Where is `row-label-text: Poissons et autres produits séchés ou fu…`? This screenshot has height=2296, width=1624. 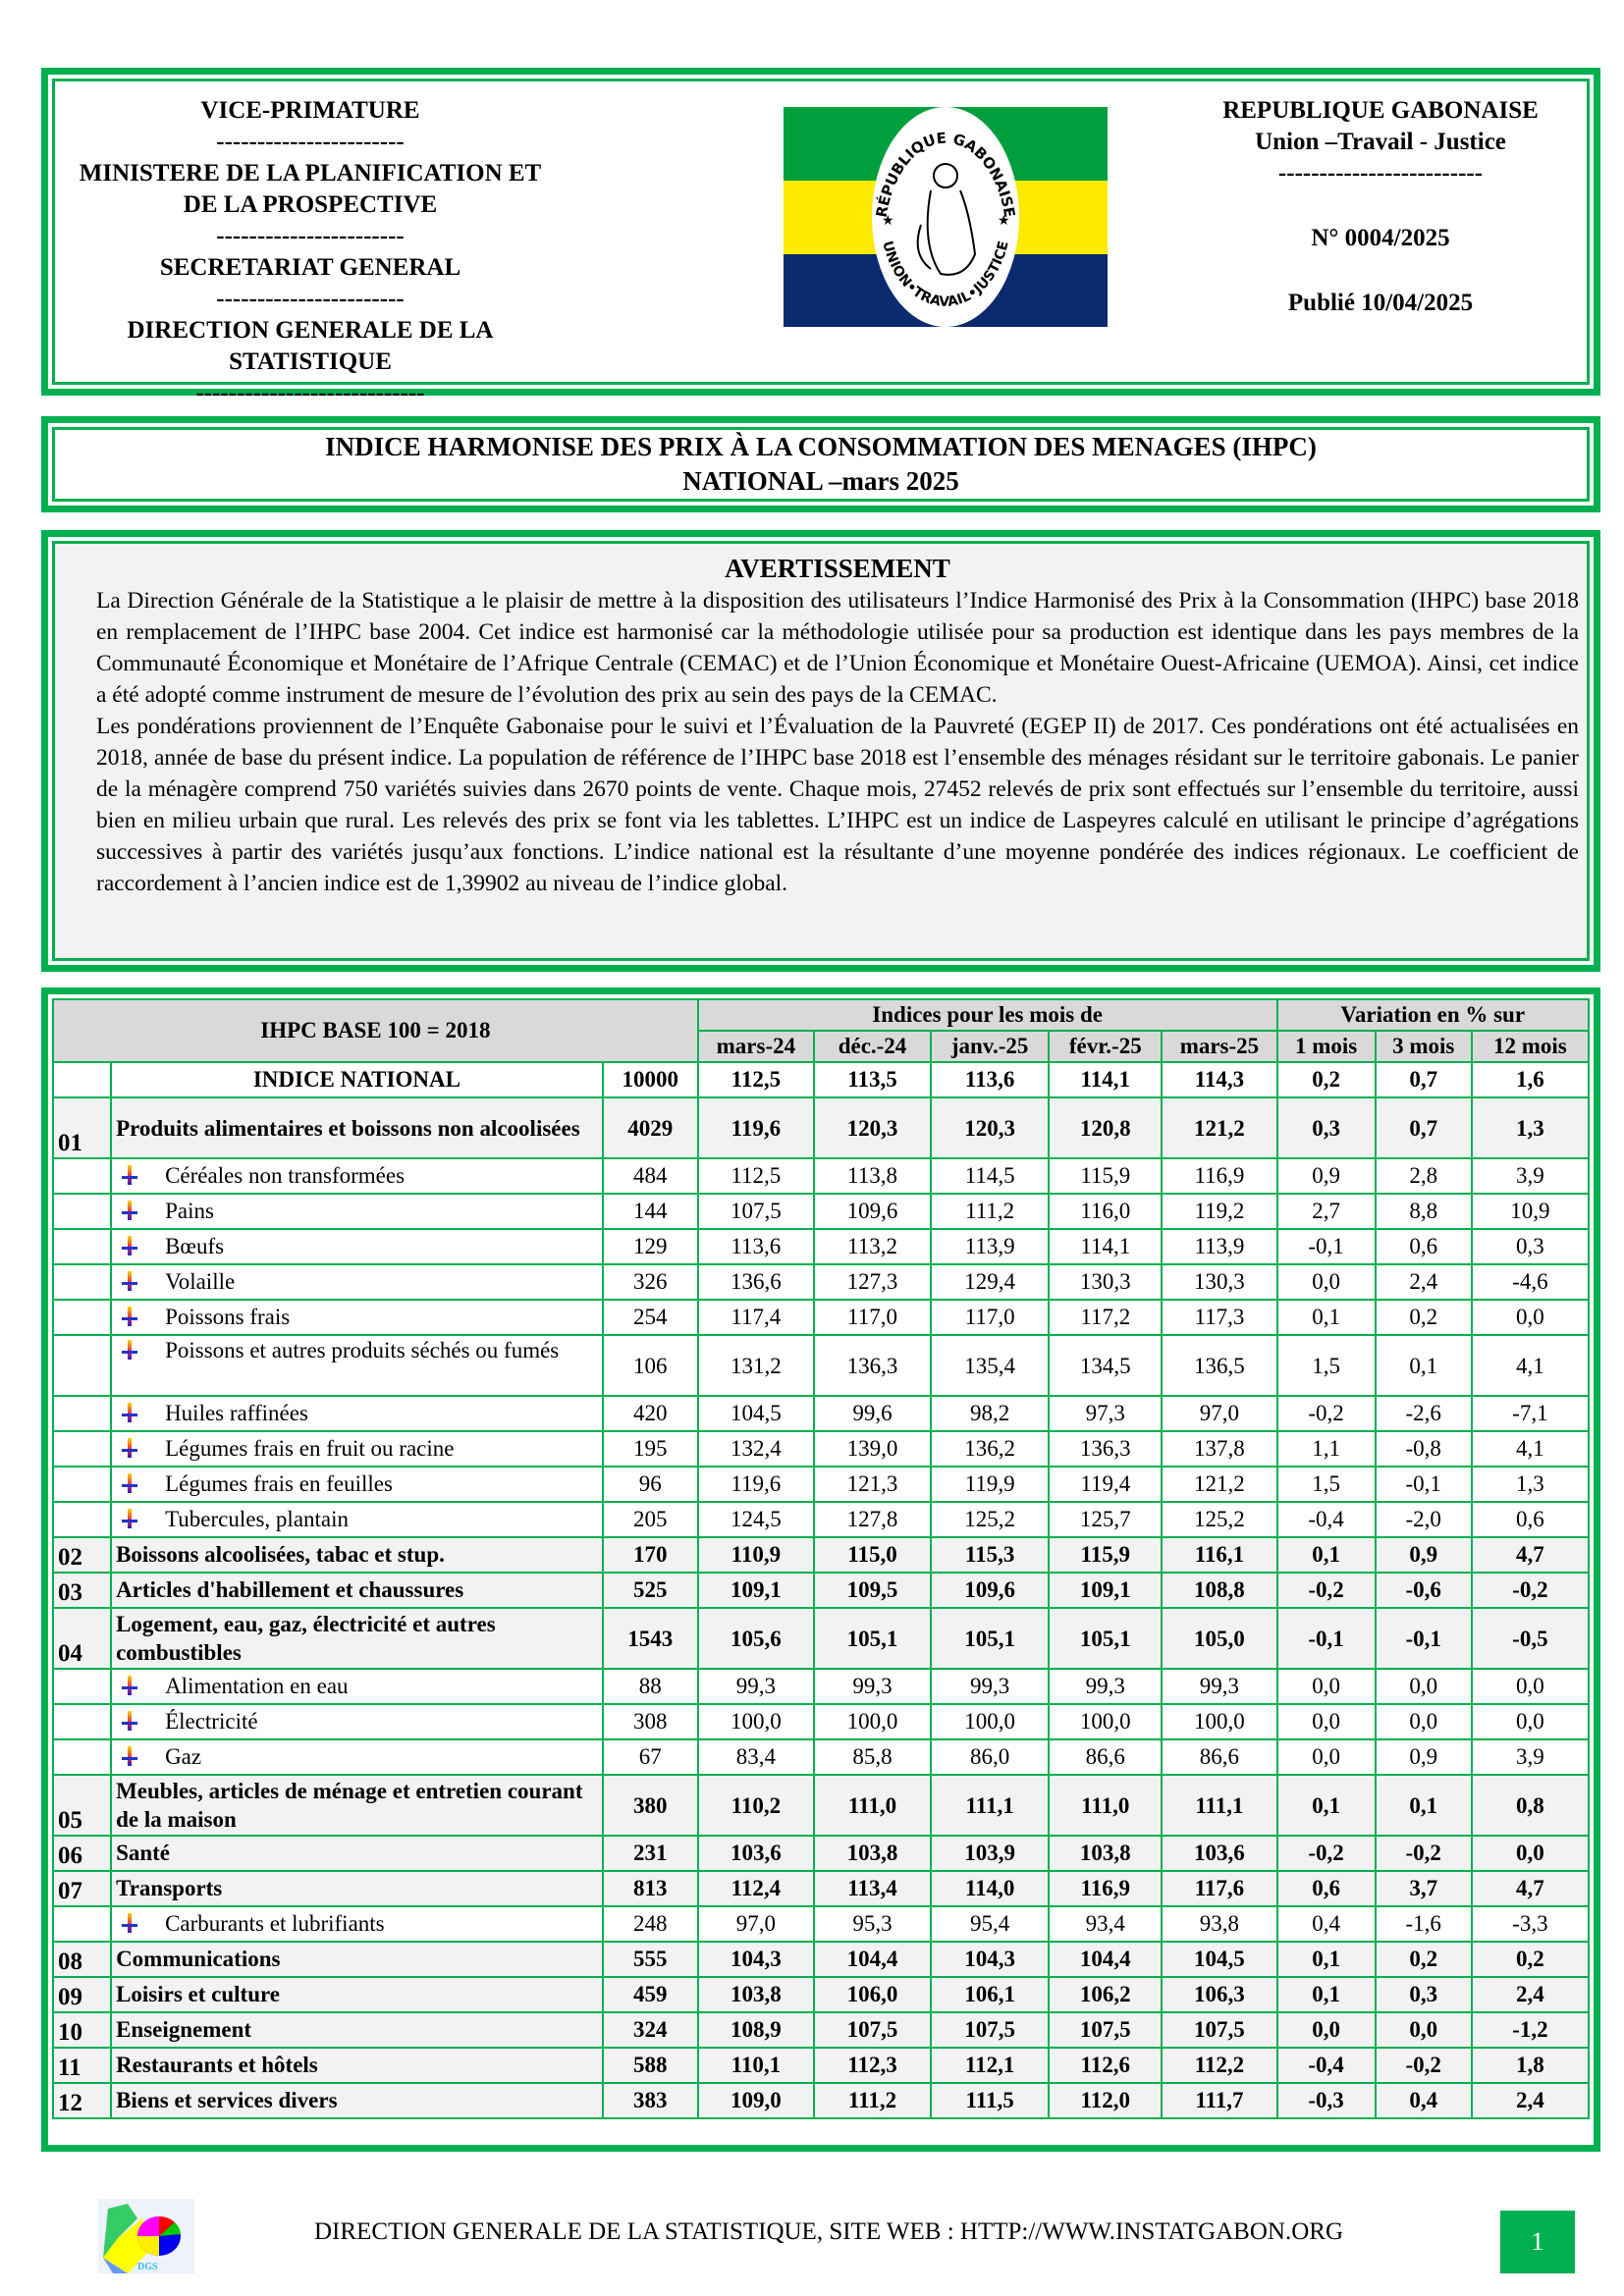
row-label-text: Poissons et autres produits séchés ou fu… is located at coordinates (362, 1350).